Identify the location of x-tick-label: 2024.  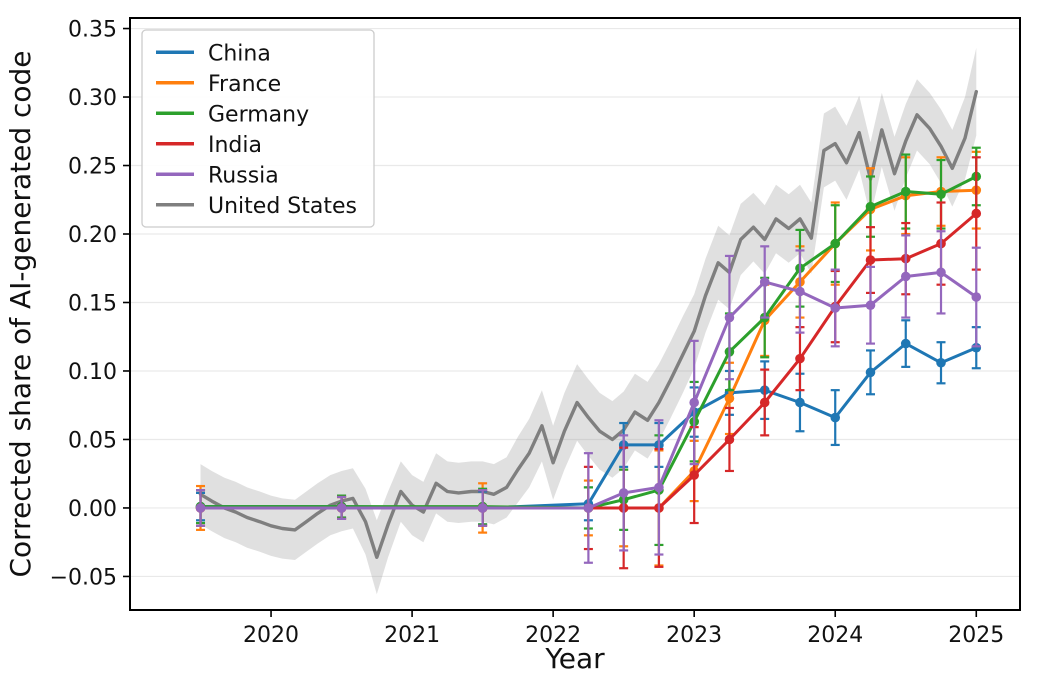
(835, 635).